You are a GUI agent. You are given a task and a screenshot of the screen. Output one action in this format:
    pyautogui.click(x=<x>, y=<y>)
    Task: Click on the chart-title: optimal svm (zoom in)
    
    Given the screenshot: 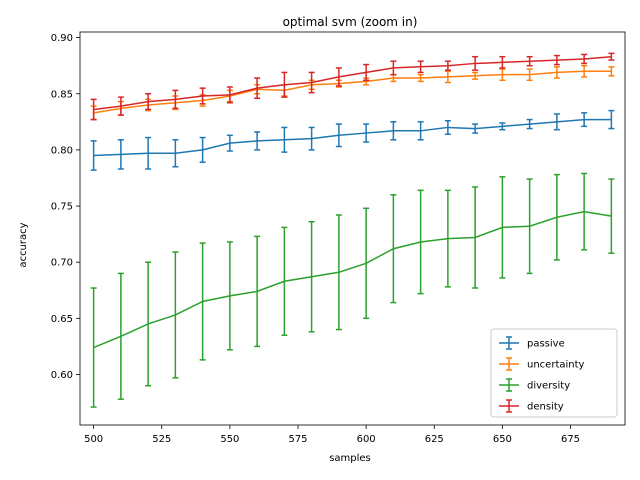 What is the action you would take?
    pyautogui.click(x=350, y=22)
    